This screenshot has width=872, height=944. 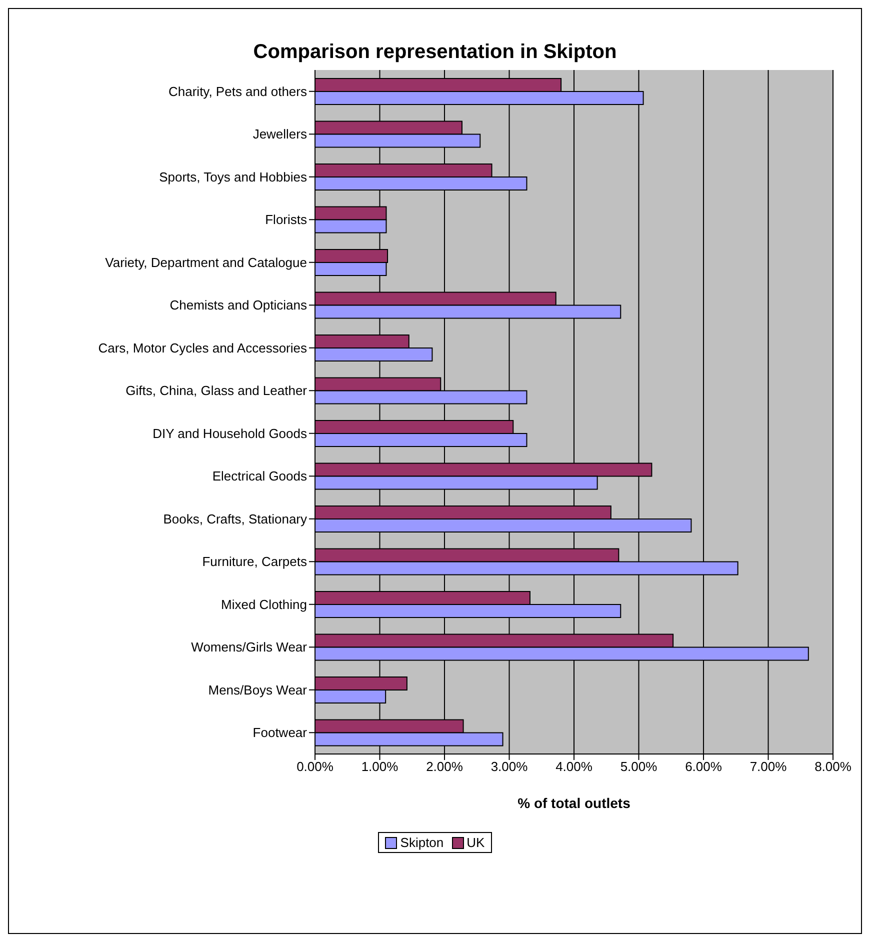 I want to click on y-tick-label: Footwear, so click(x=280, y=732).